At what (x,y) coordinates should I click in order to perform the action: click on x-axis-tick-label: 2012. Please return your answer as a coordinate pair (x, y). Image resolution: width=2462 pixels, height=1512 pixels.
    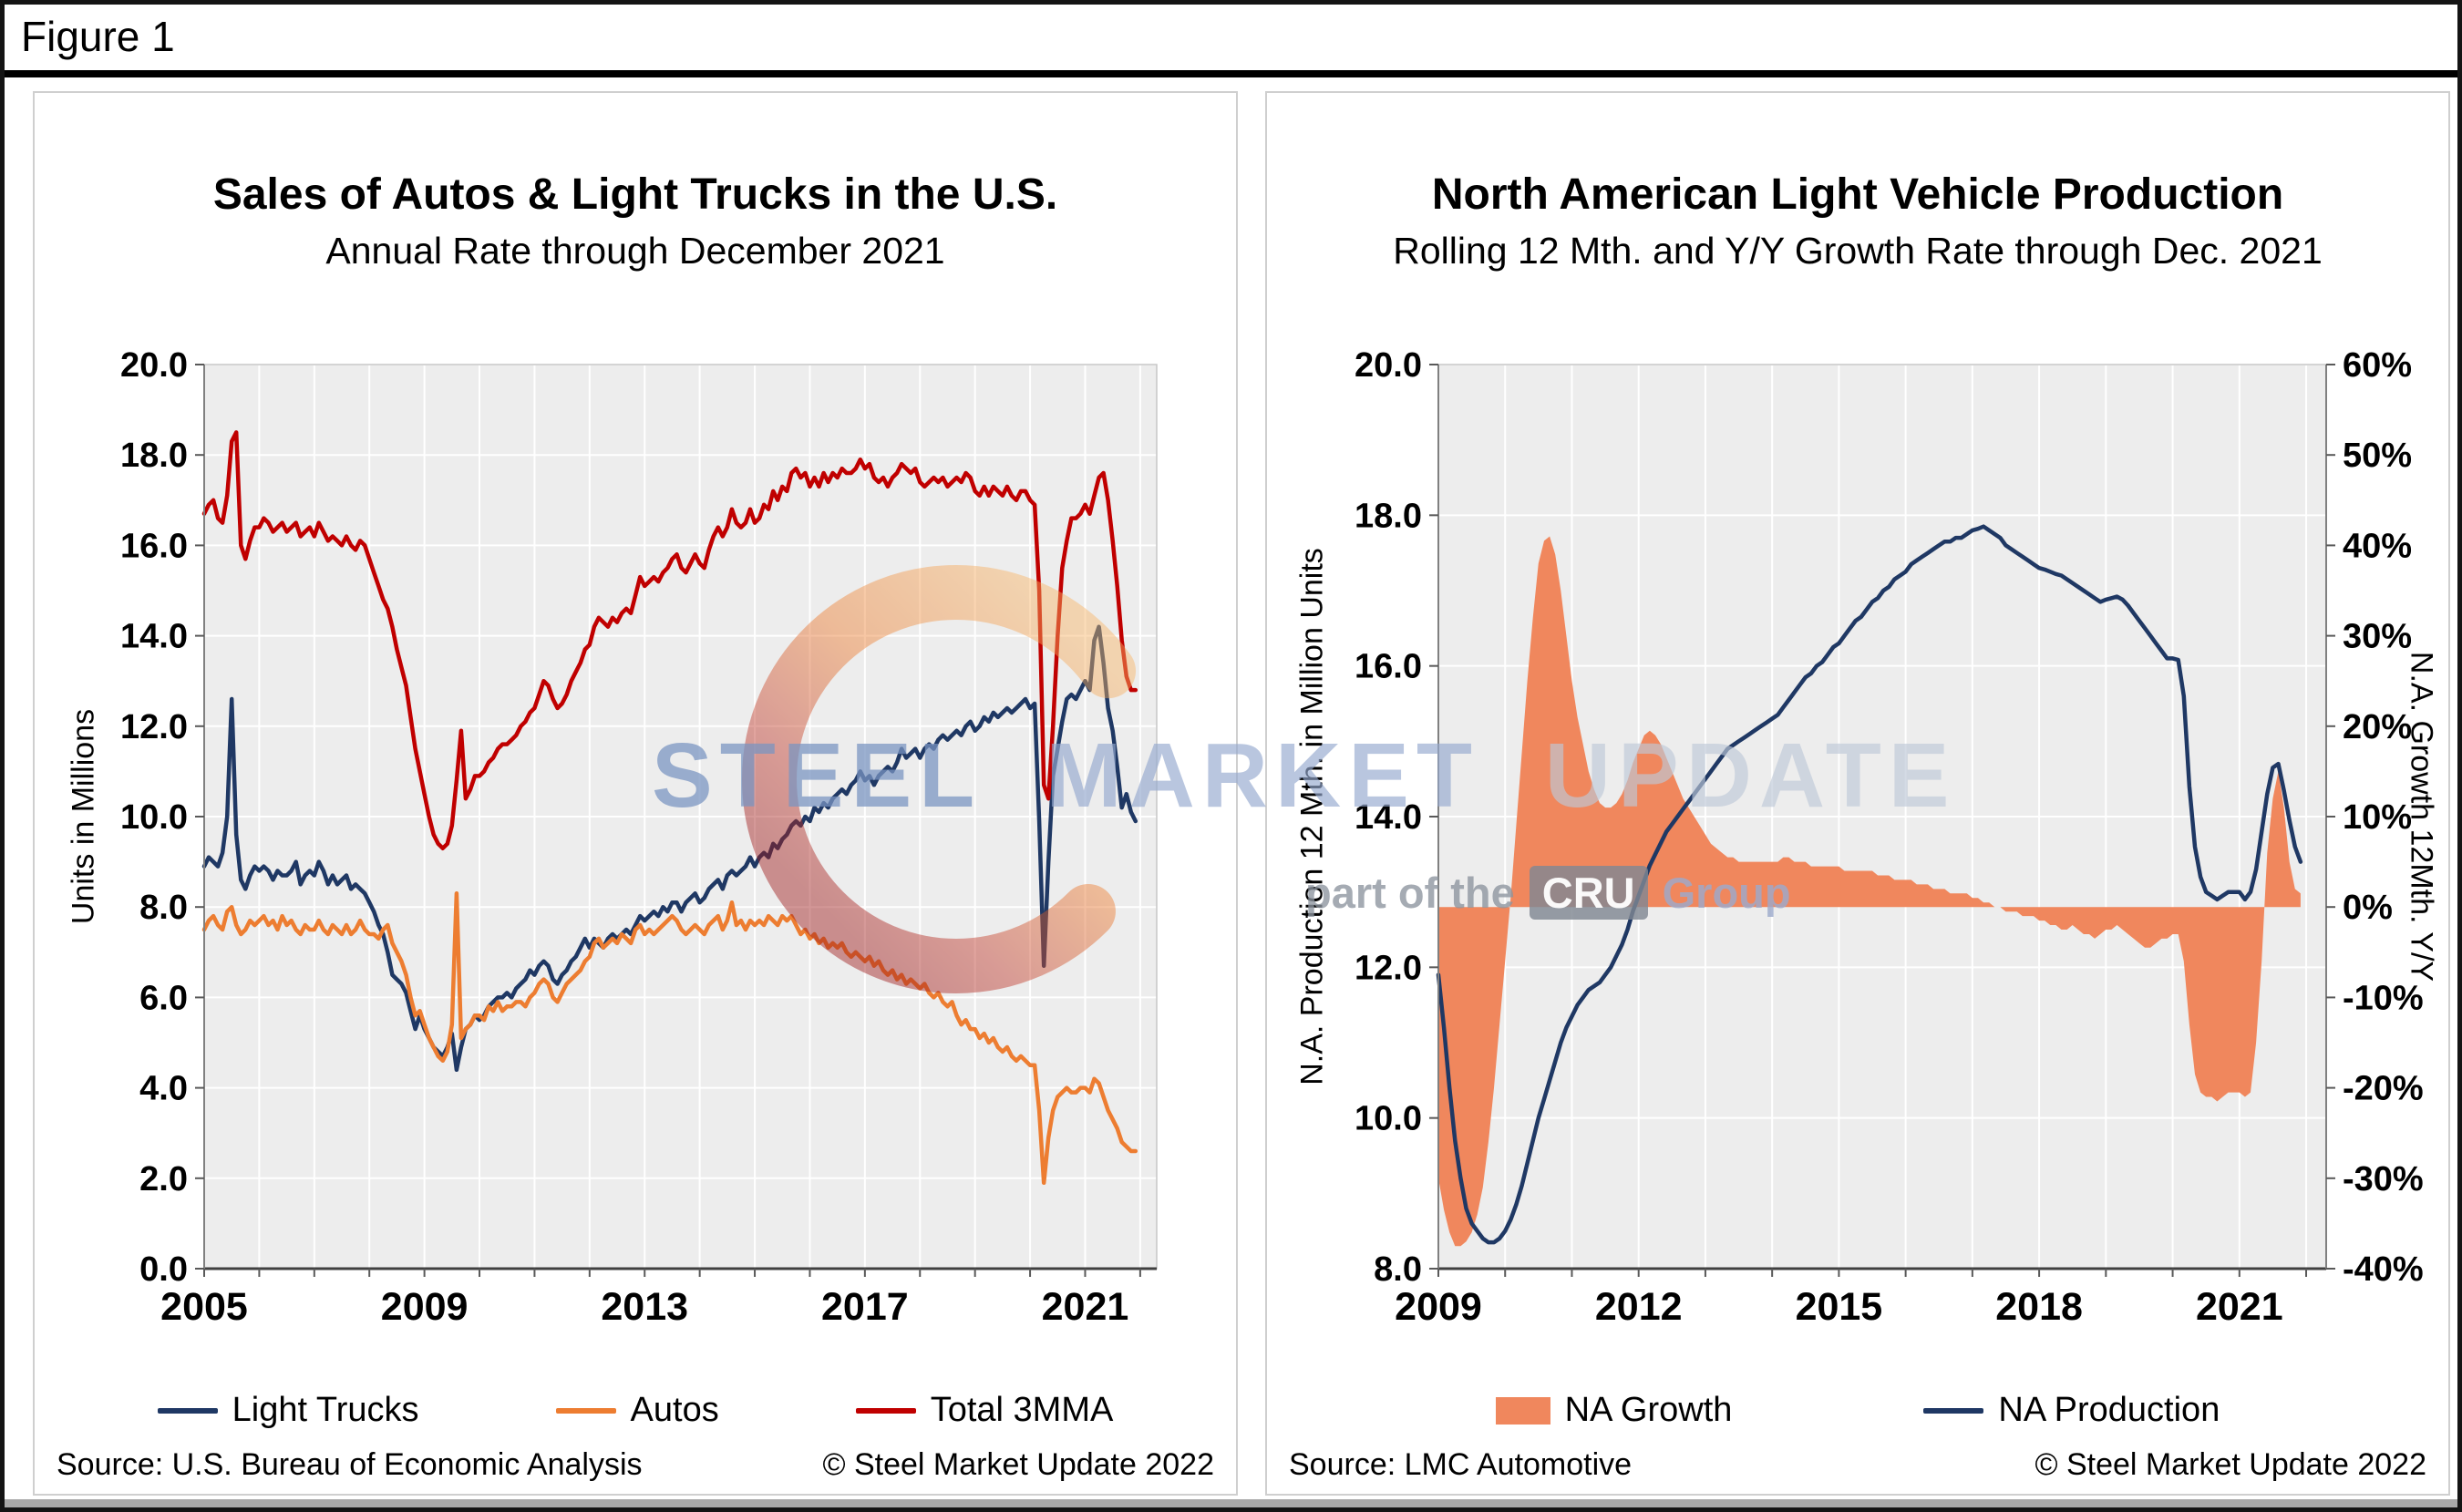
    Looking at the image, I should click on (1639, 1307).